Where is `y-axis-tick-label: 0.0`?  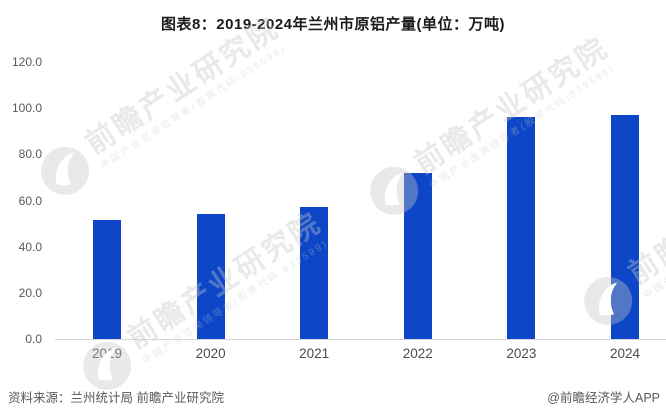 y-axis-tick-label: 0.0 is located at coordinates (33, 339).